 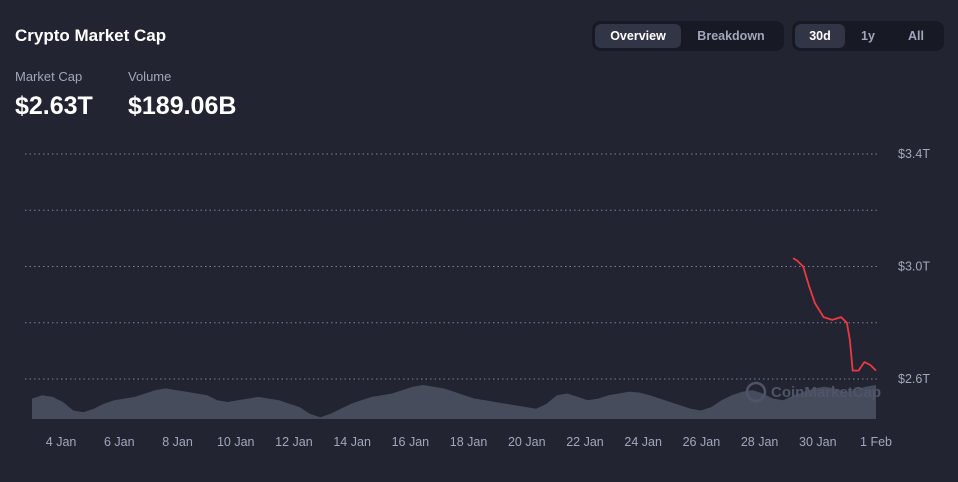 I want to click on volume-area-shape, so click(x=454, y=402).